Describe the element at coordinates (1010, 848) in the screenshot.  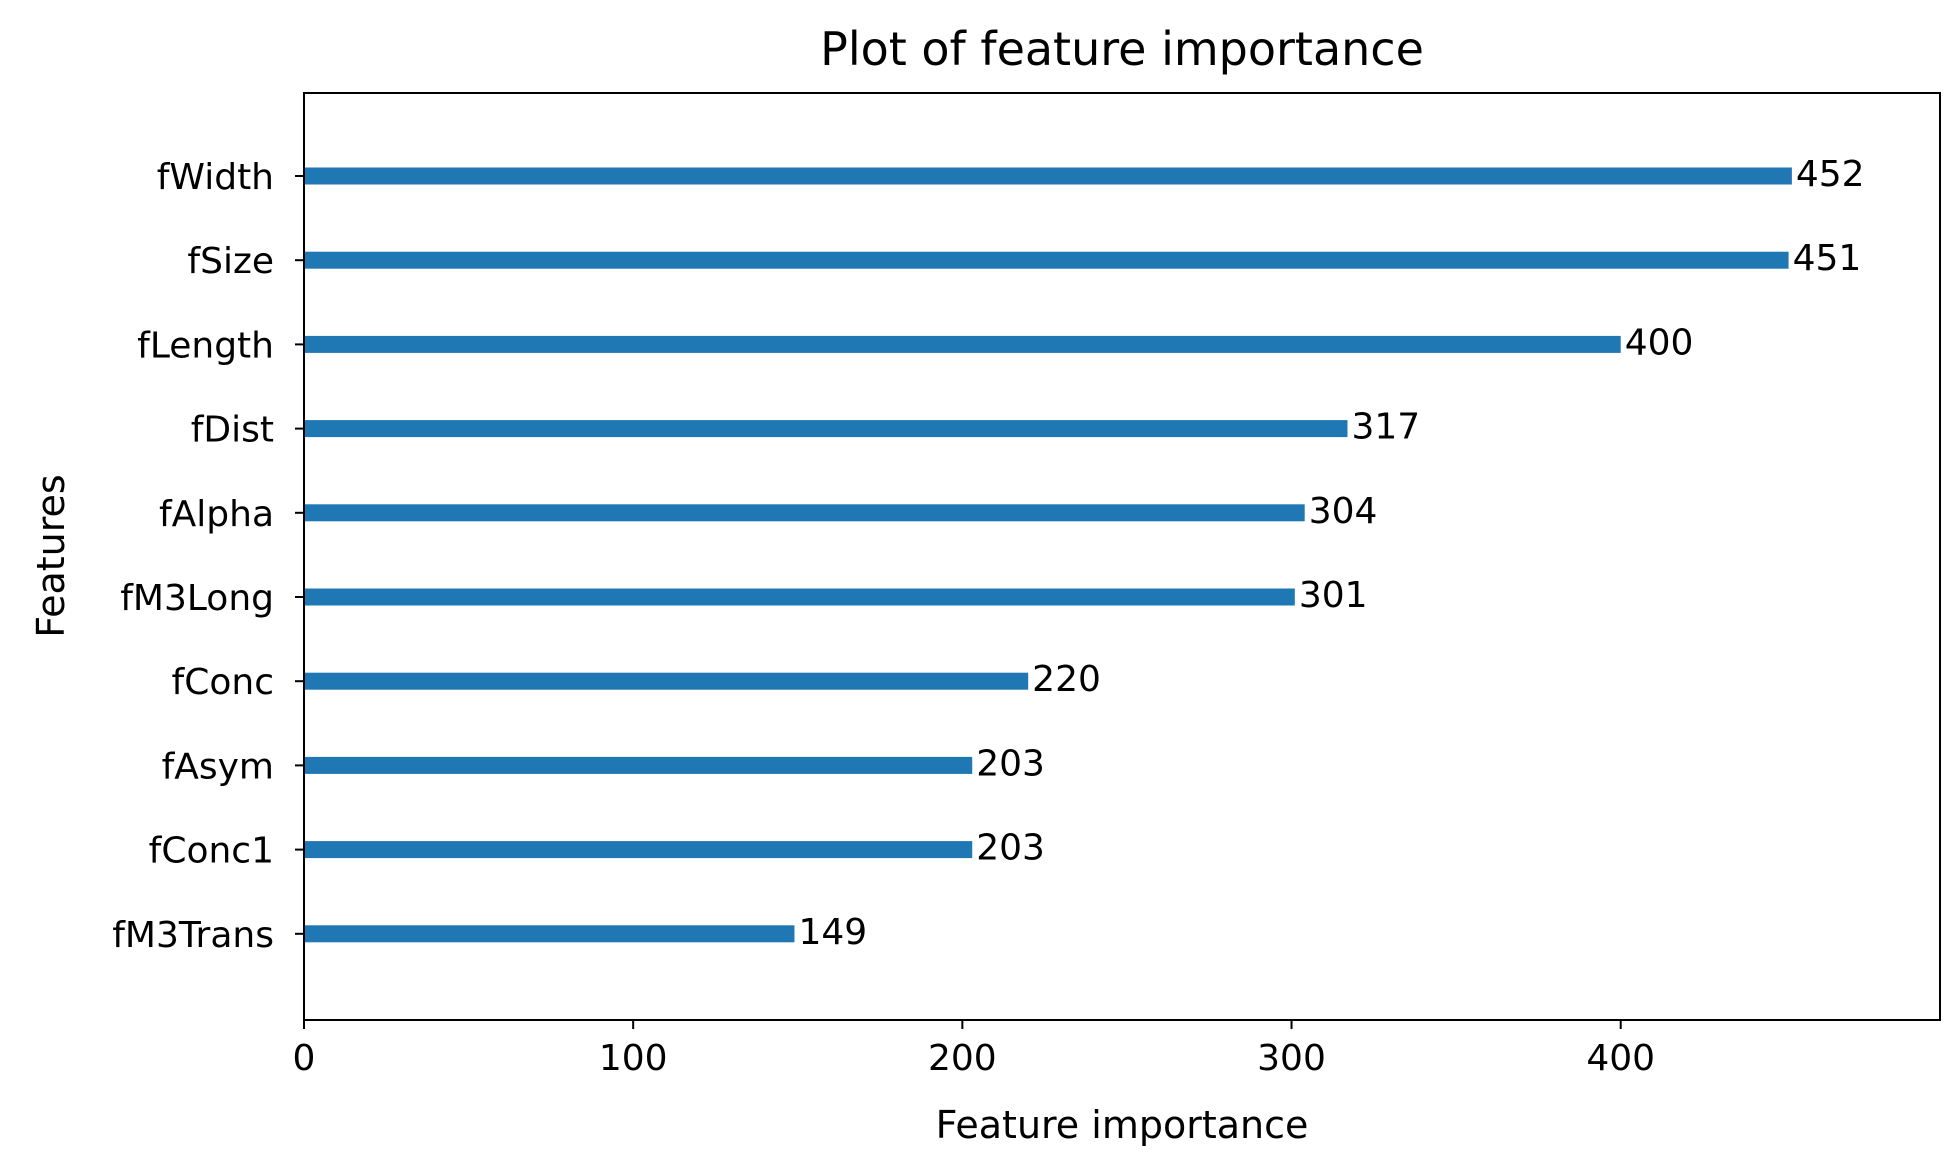
I see `data-label-fConc1: 203` at that location.